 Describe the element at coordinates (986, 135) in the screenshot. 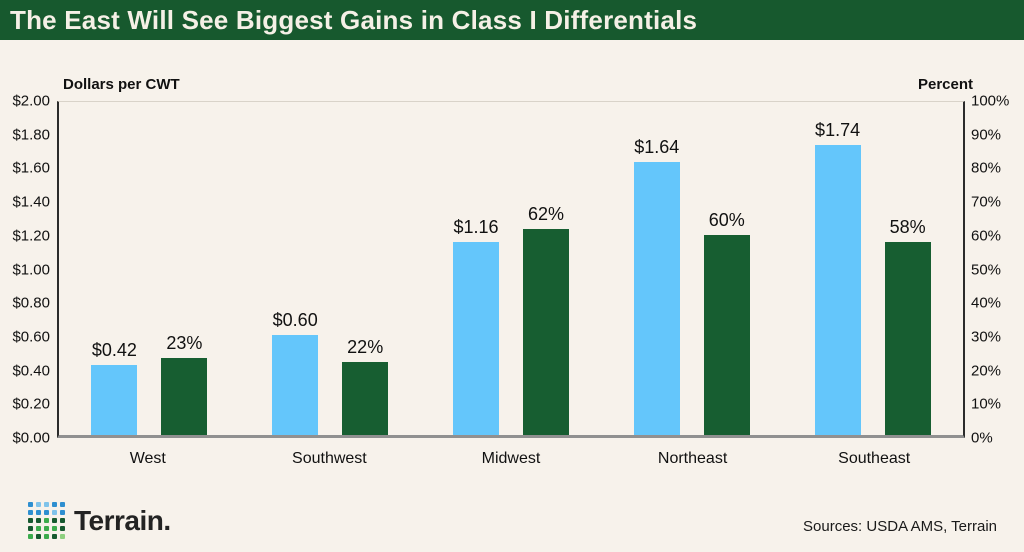

I see `axis-tick-label: 90%` at that location.